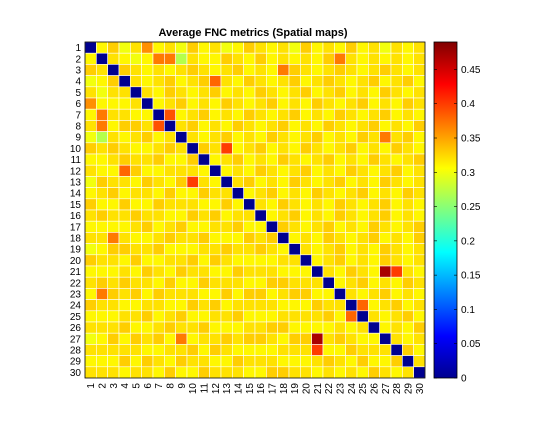 This screenshot has width=560, height=425. Describe the element at coordinates (464, 379) in the screenshot. I see `colorbar-tick-label: 0` at that location.